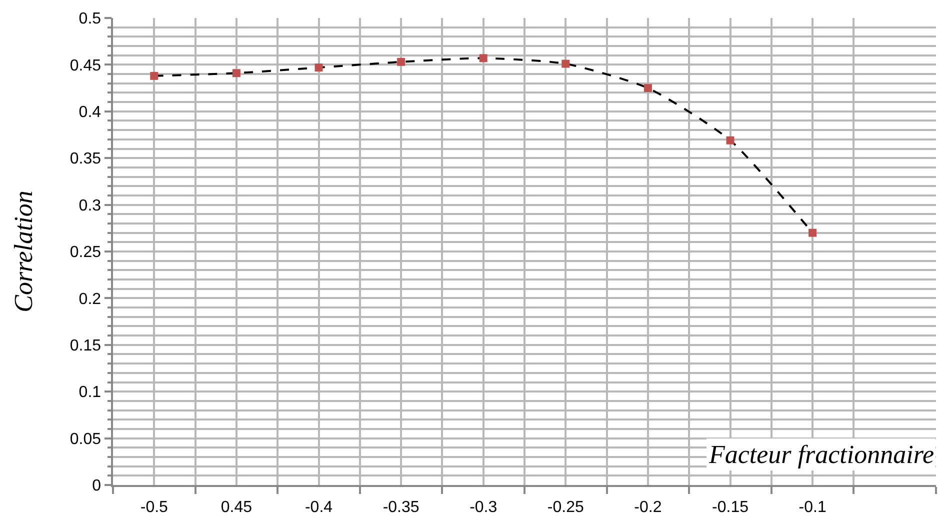  I want to click on y-tick-label: 0.4, so click(90, 112).